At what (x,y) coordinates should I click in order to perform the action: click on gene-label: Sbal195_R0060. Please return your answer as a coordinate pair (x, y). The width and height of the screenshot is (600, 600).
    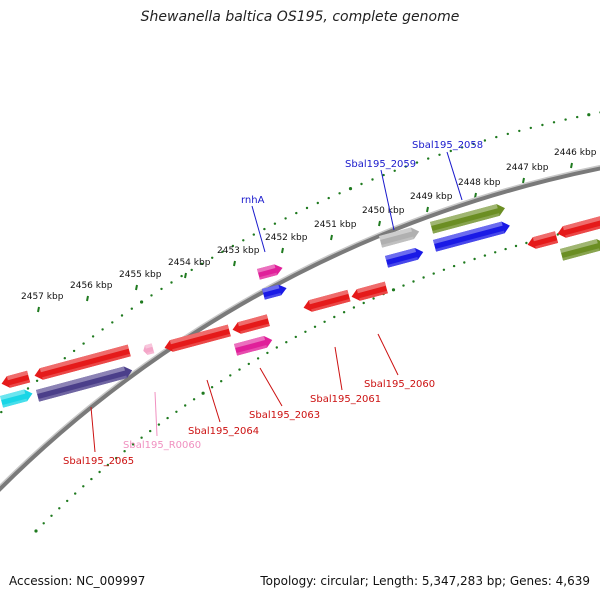
    Looking at the image, I should click on (162, 445).